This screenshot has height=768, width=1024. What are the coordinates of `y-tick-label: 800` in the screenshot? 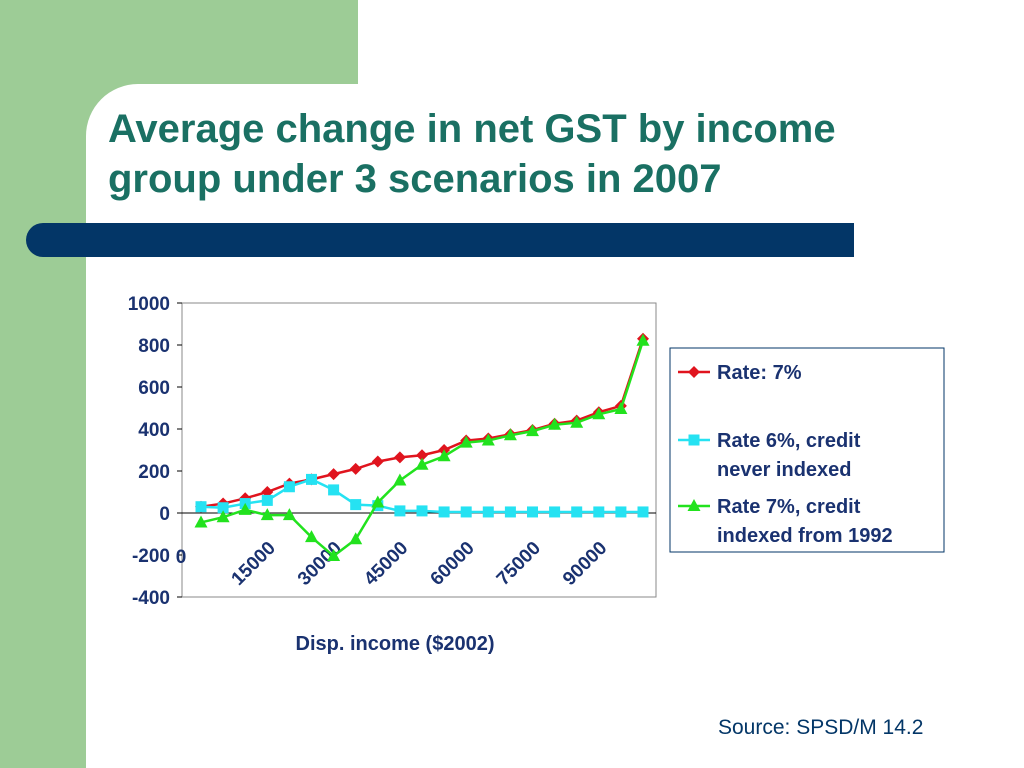 It's located at (154, 346).